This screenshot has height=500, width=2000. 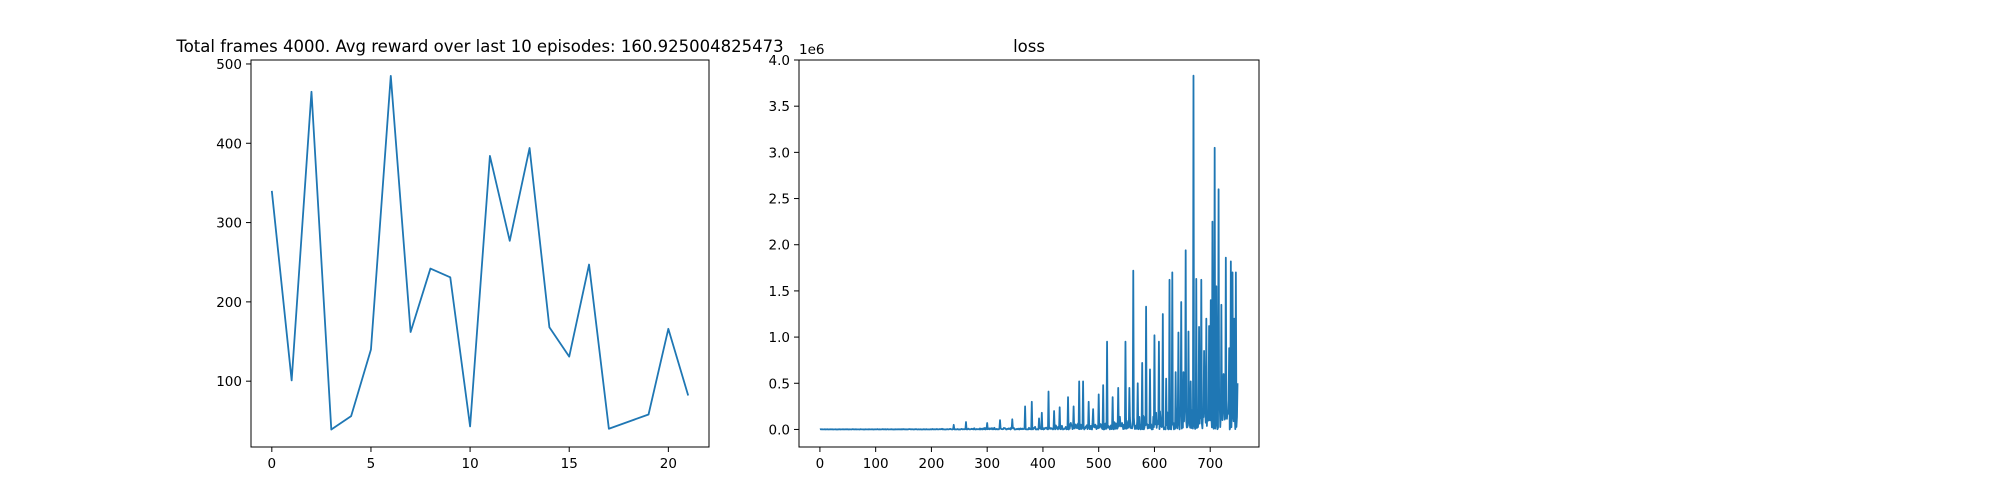 I want to click on x-tick-label: 400, so click(x=1043, y=464).